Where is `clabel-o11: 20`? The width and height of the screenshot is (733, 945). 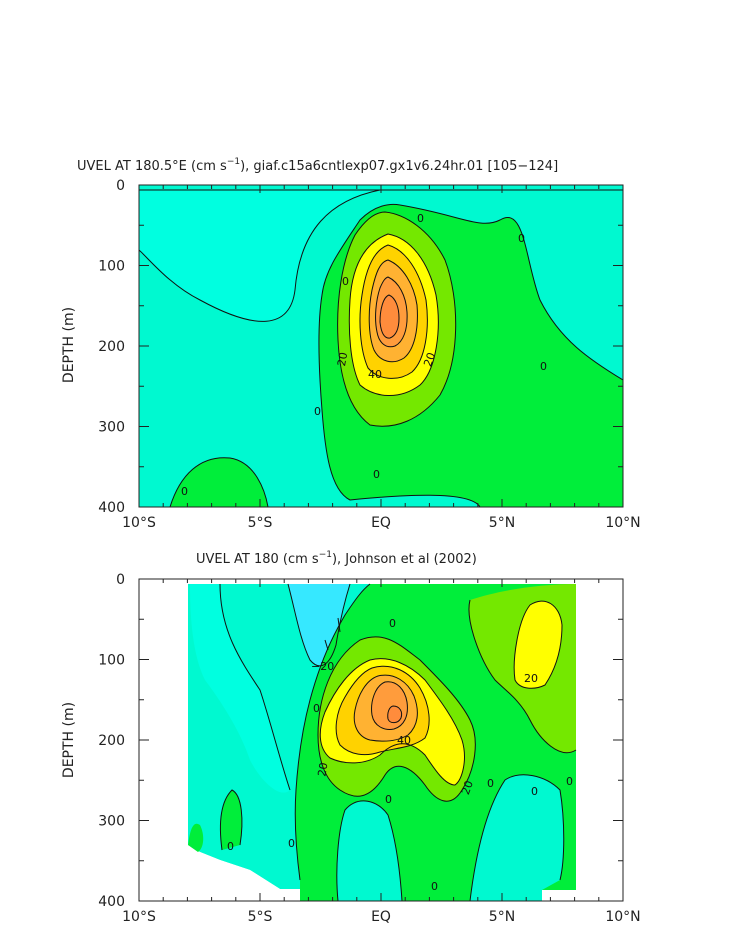 clabel-o11: 20 is located at coordinates (322, 769).